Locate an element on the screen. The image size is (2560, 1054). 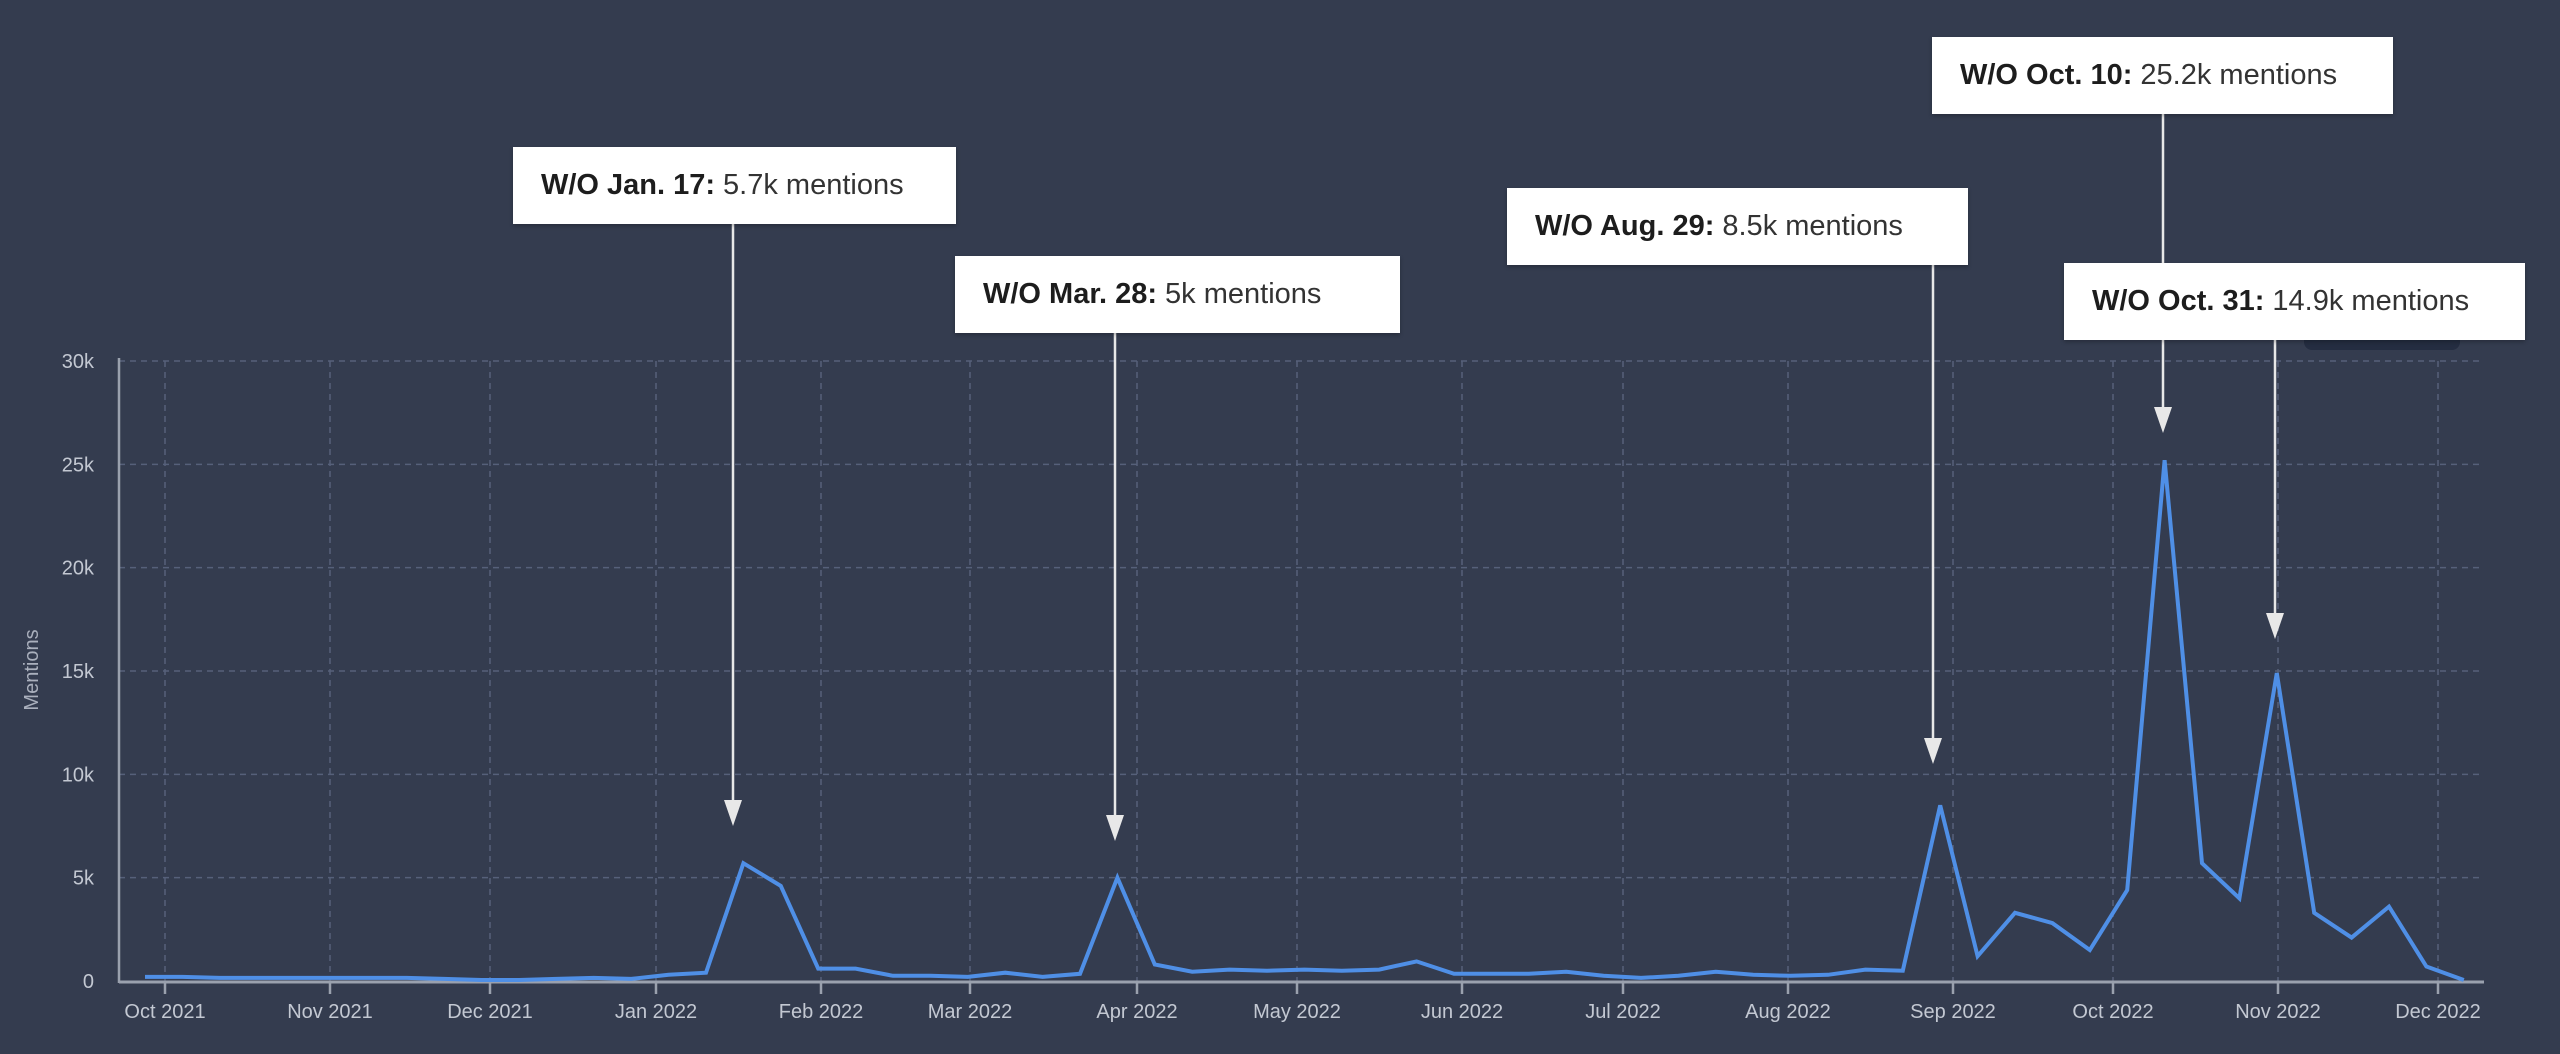
annotation-oct-10: W/O Oct. 10: 25.2k mentions is located at coordinates (2162, 75).